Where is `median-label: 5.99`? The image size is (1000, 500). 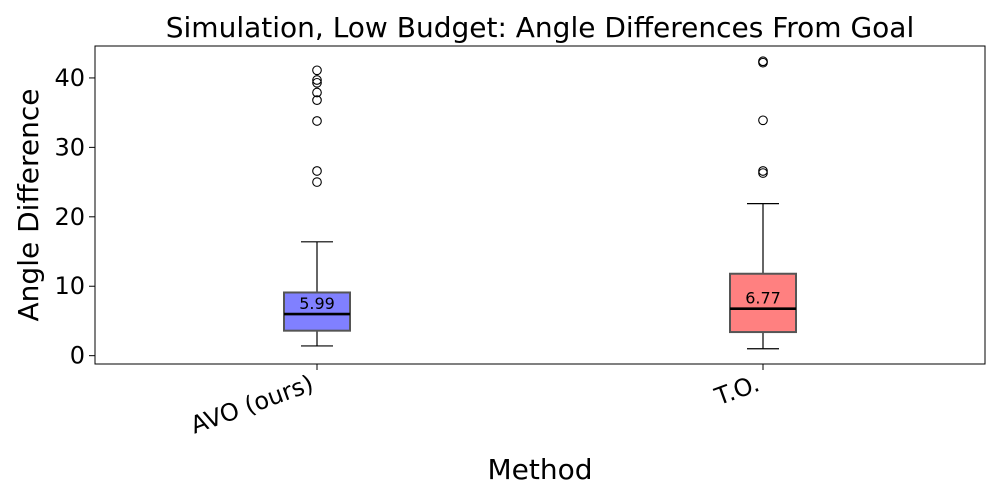
median-label: 5.99 is located at coordinates (317, 303).